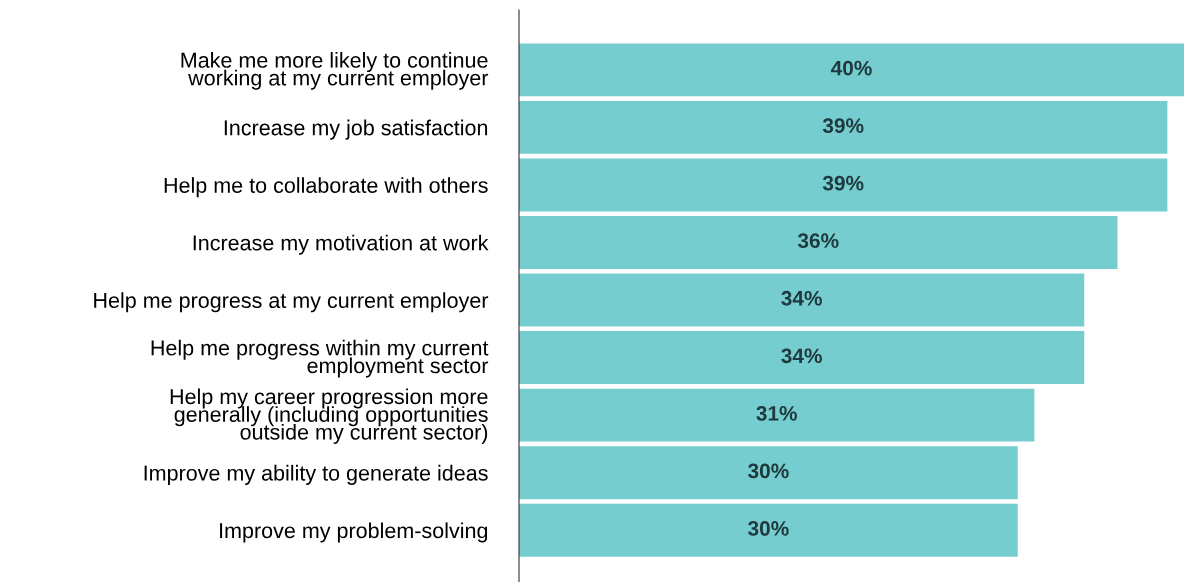 The width and height of the screenshot is (1184, 582). I want to click on y-tick-label: Help me progress within my current employment sector, so click(320, 358).